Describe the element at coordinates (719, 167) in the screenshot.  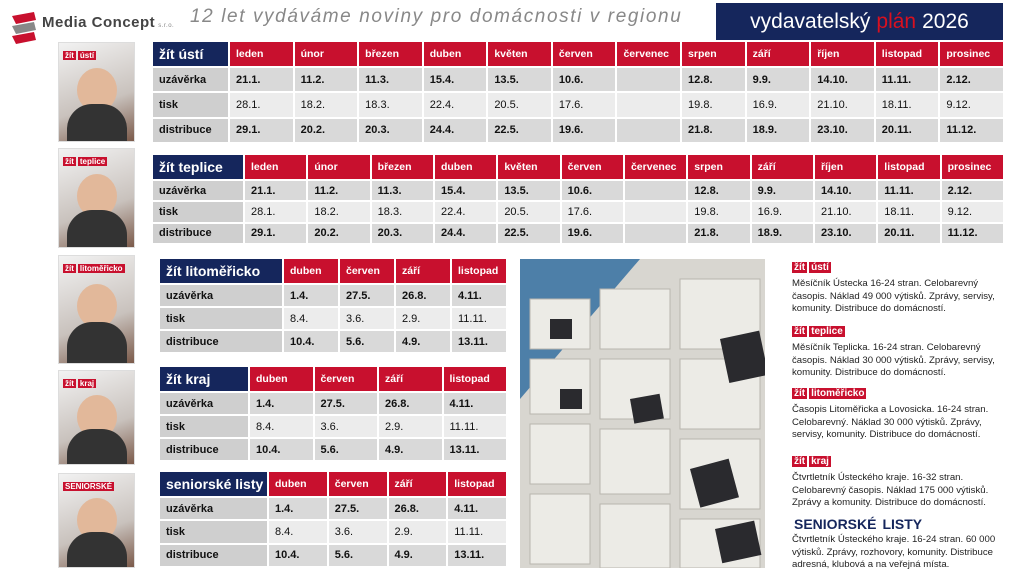
I see `column-header: srpen` at that location.